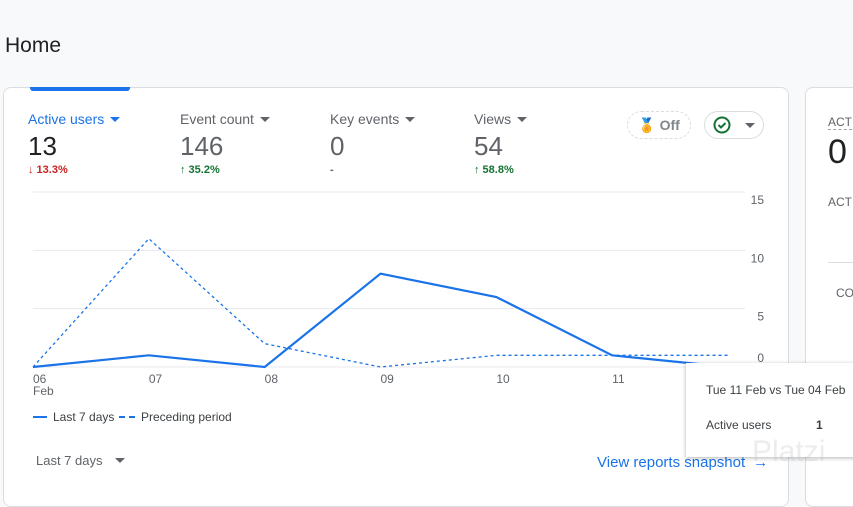 The width and height of the screenshot is (853, 507). Describe the element at coordinates (202, 146) in the screenshot. I see `metric-value: 146` at that location.